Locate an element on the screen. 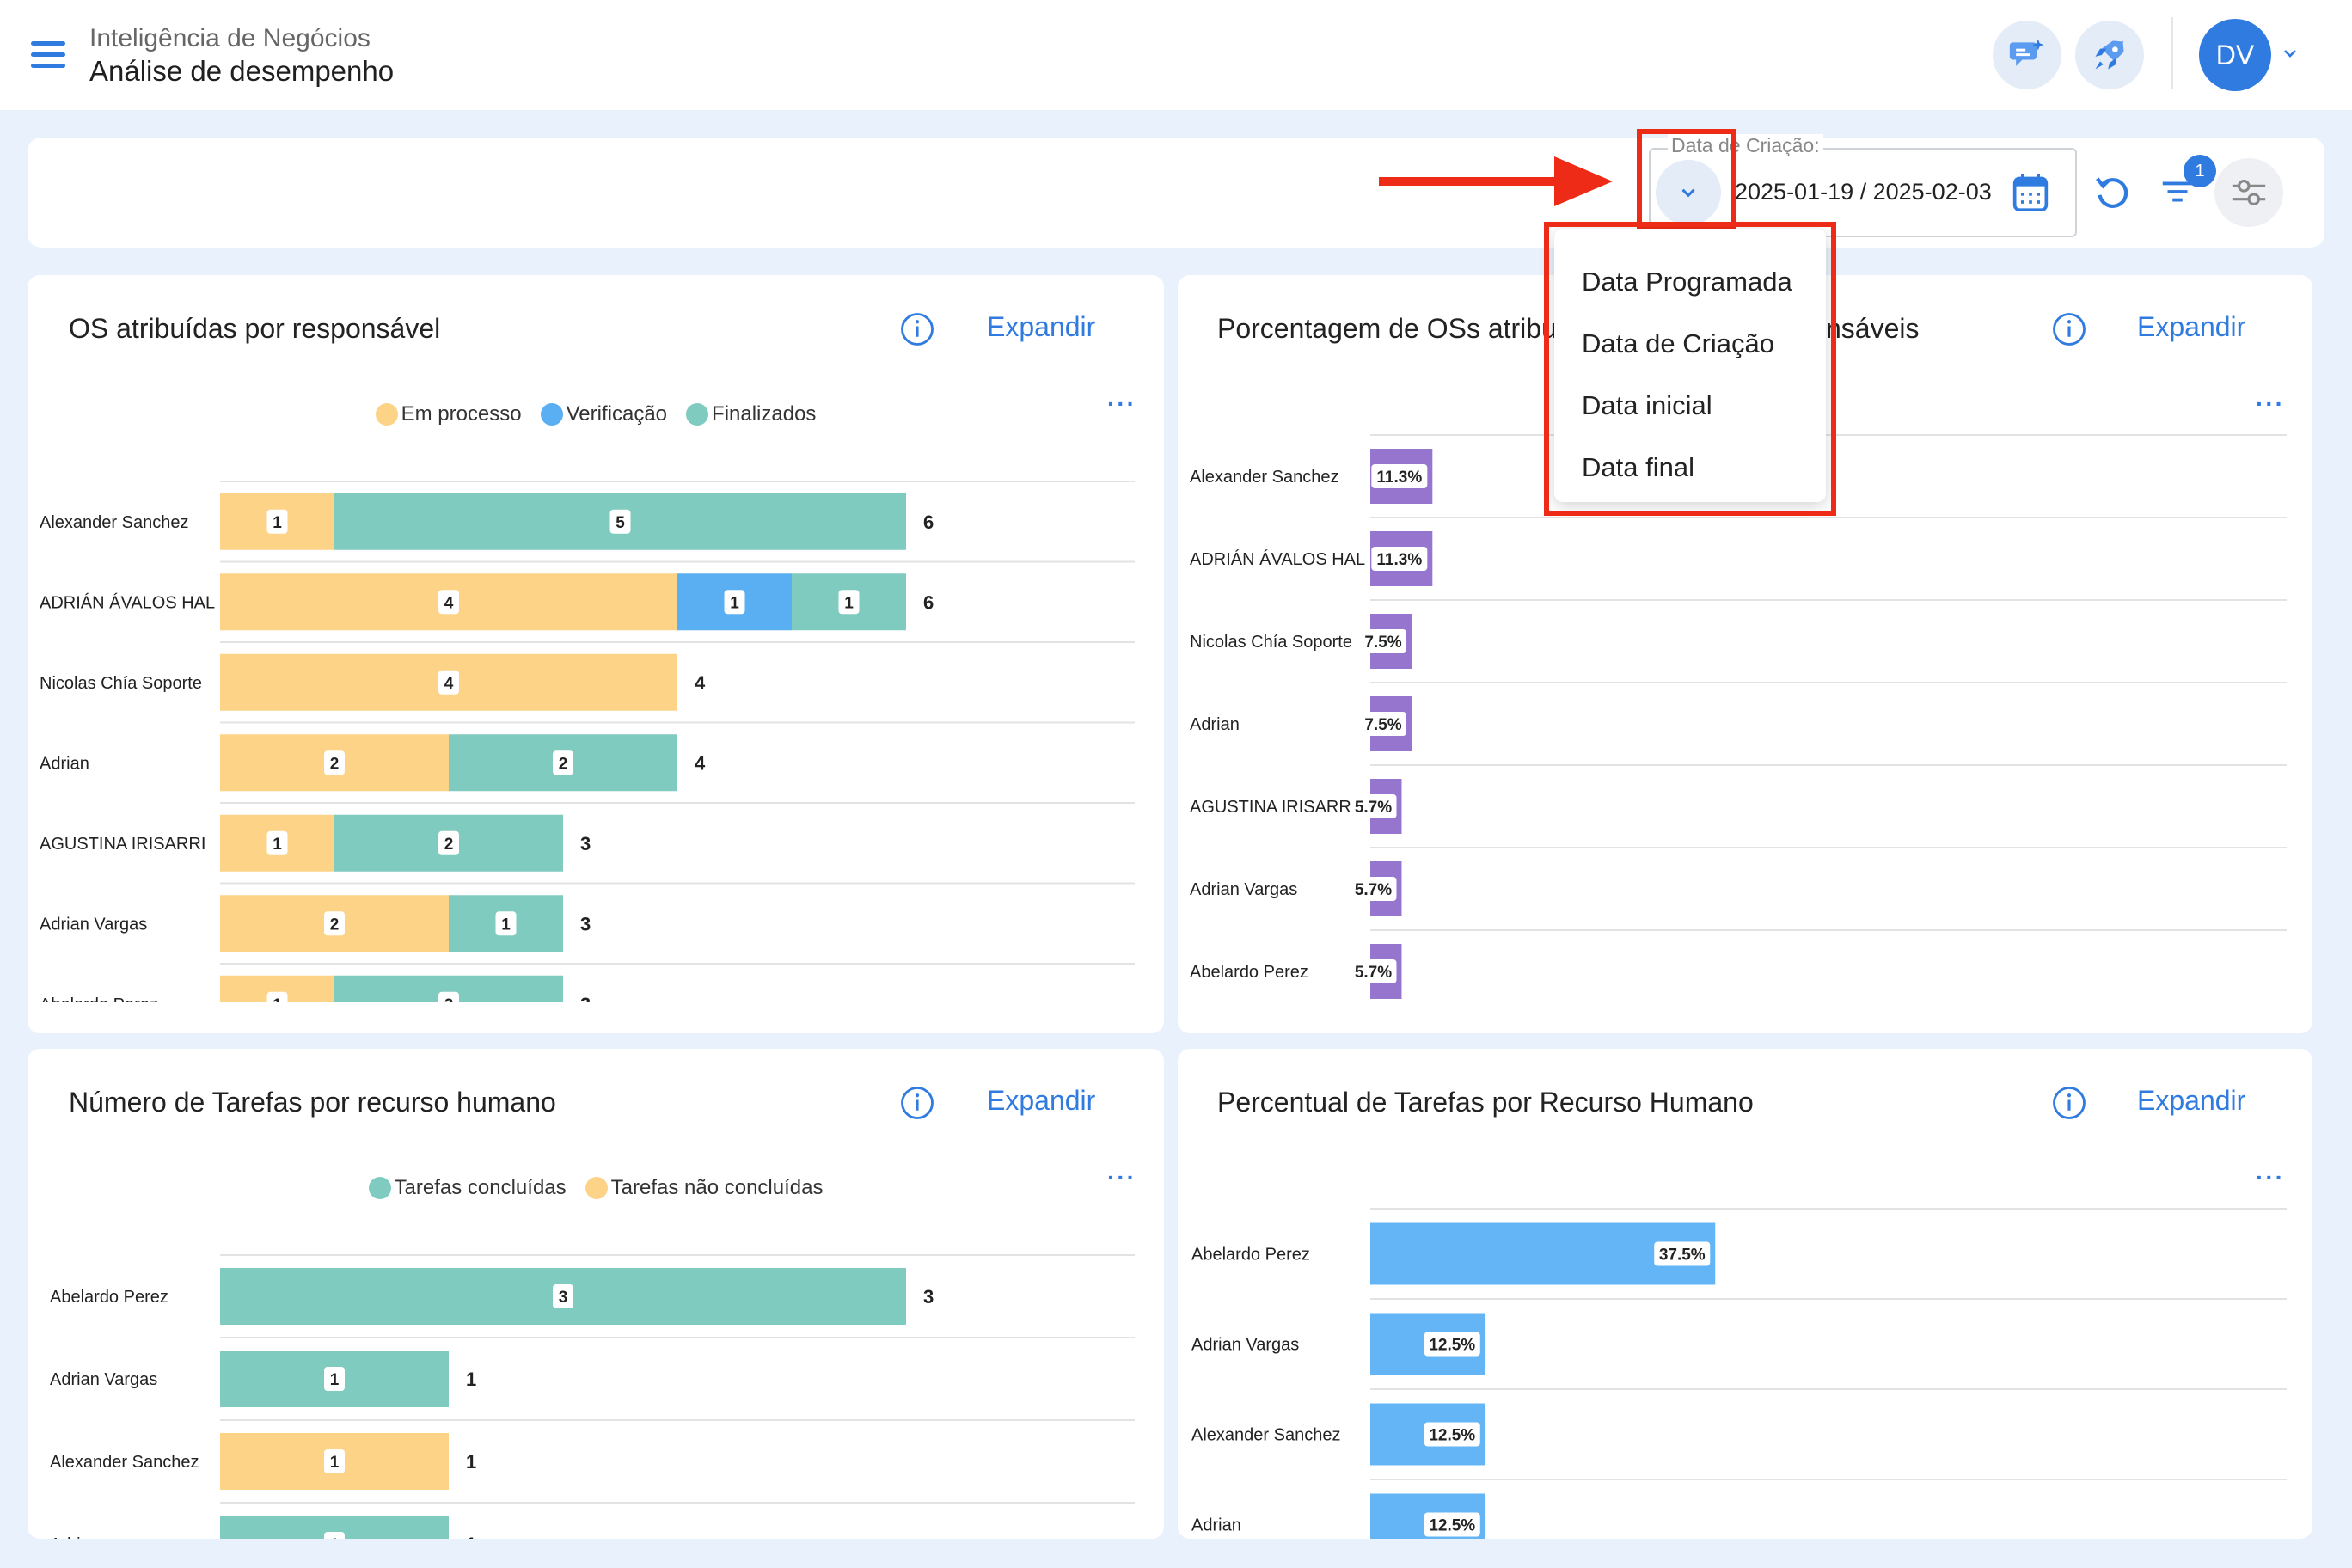 The image size is (2352, 1568). value-label: 37.5% is located at coordinates (1682, 1255).